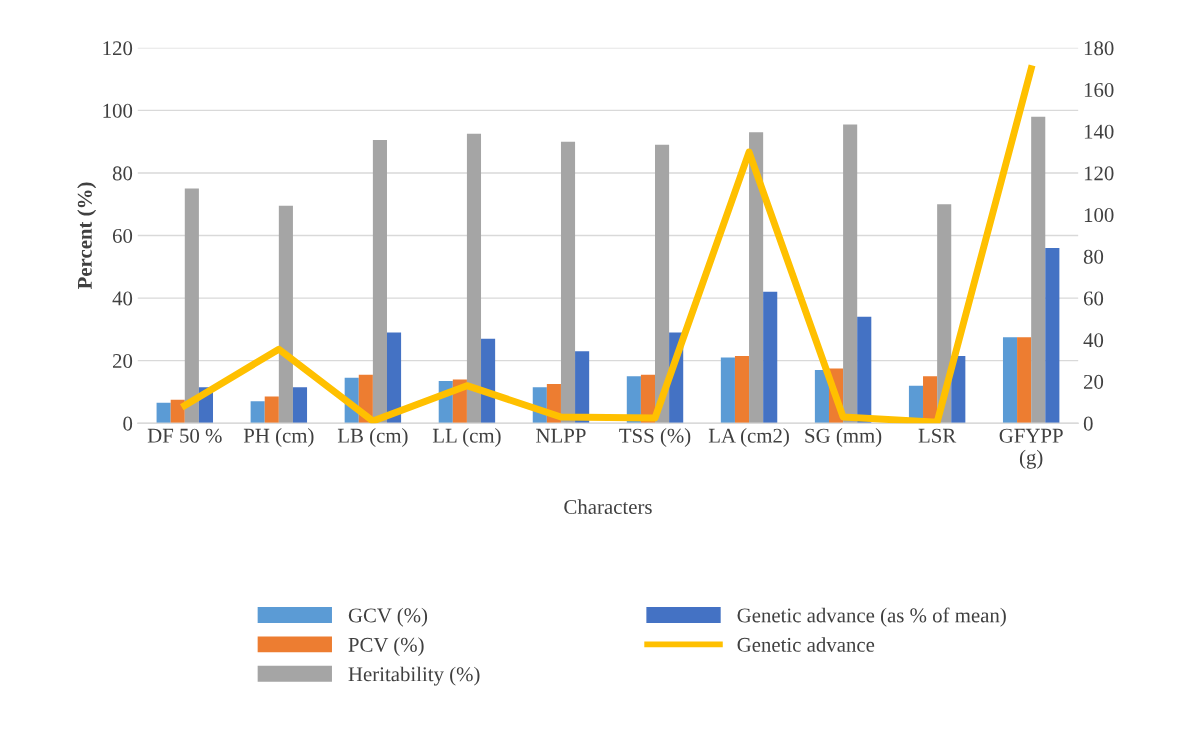 The height and width of the screenshot is (736, 1198). I want to click on legend-label: Heritability (%), so click(414, 676).